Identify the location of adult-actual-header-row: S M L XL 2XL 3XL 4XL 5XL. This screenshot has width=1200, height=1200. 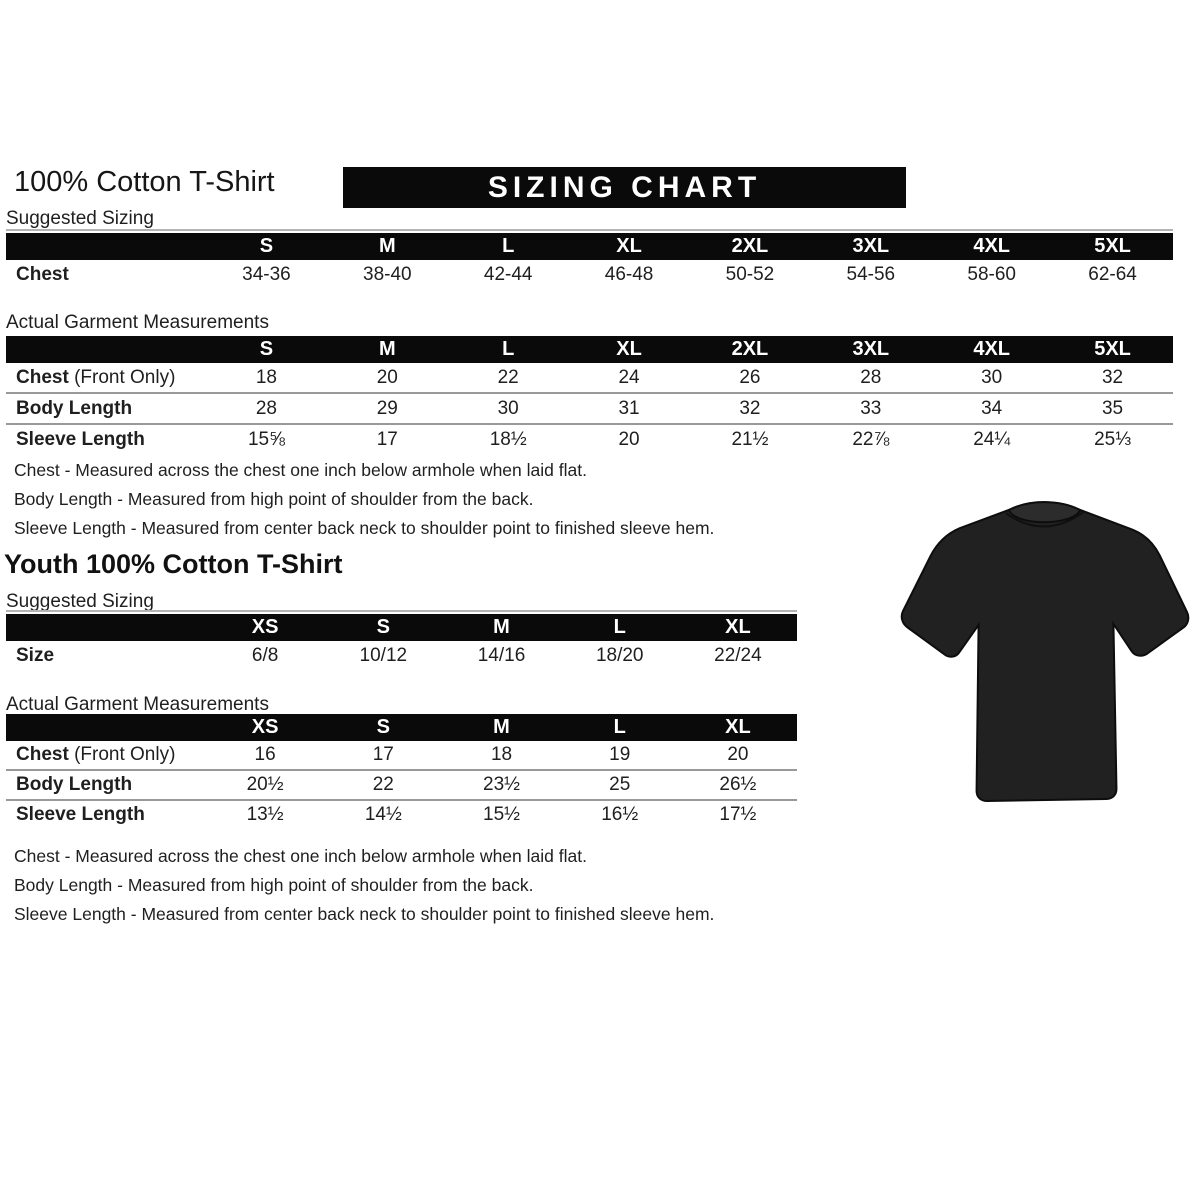
(589, 349).